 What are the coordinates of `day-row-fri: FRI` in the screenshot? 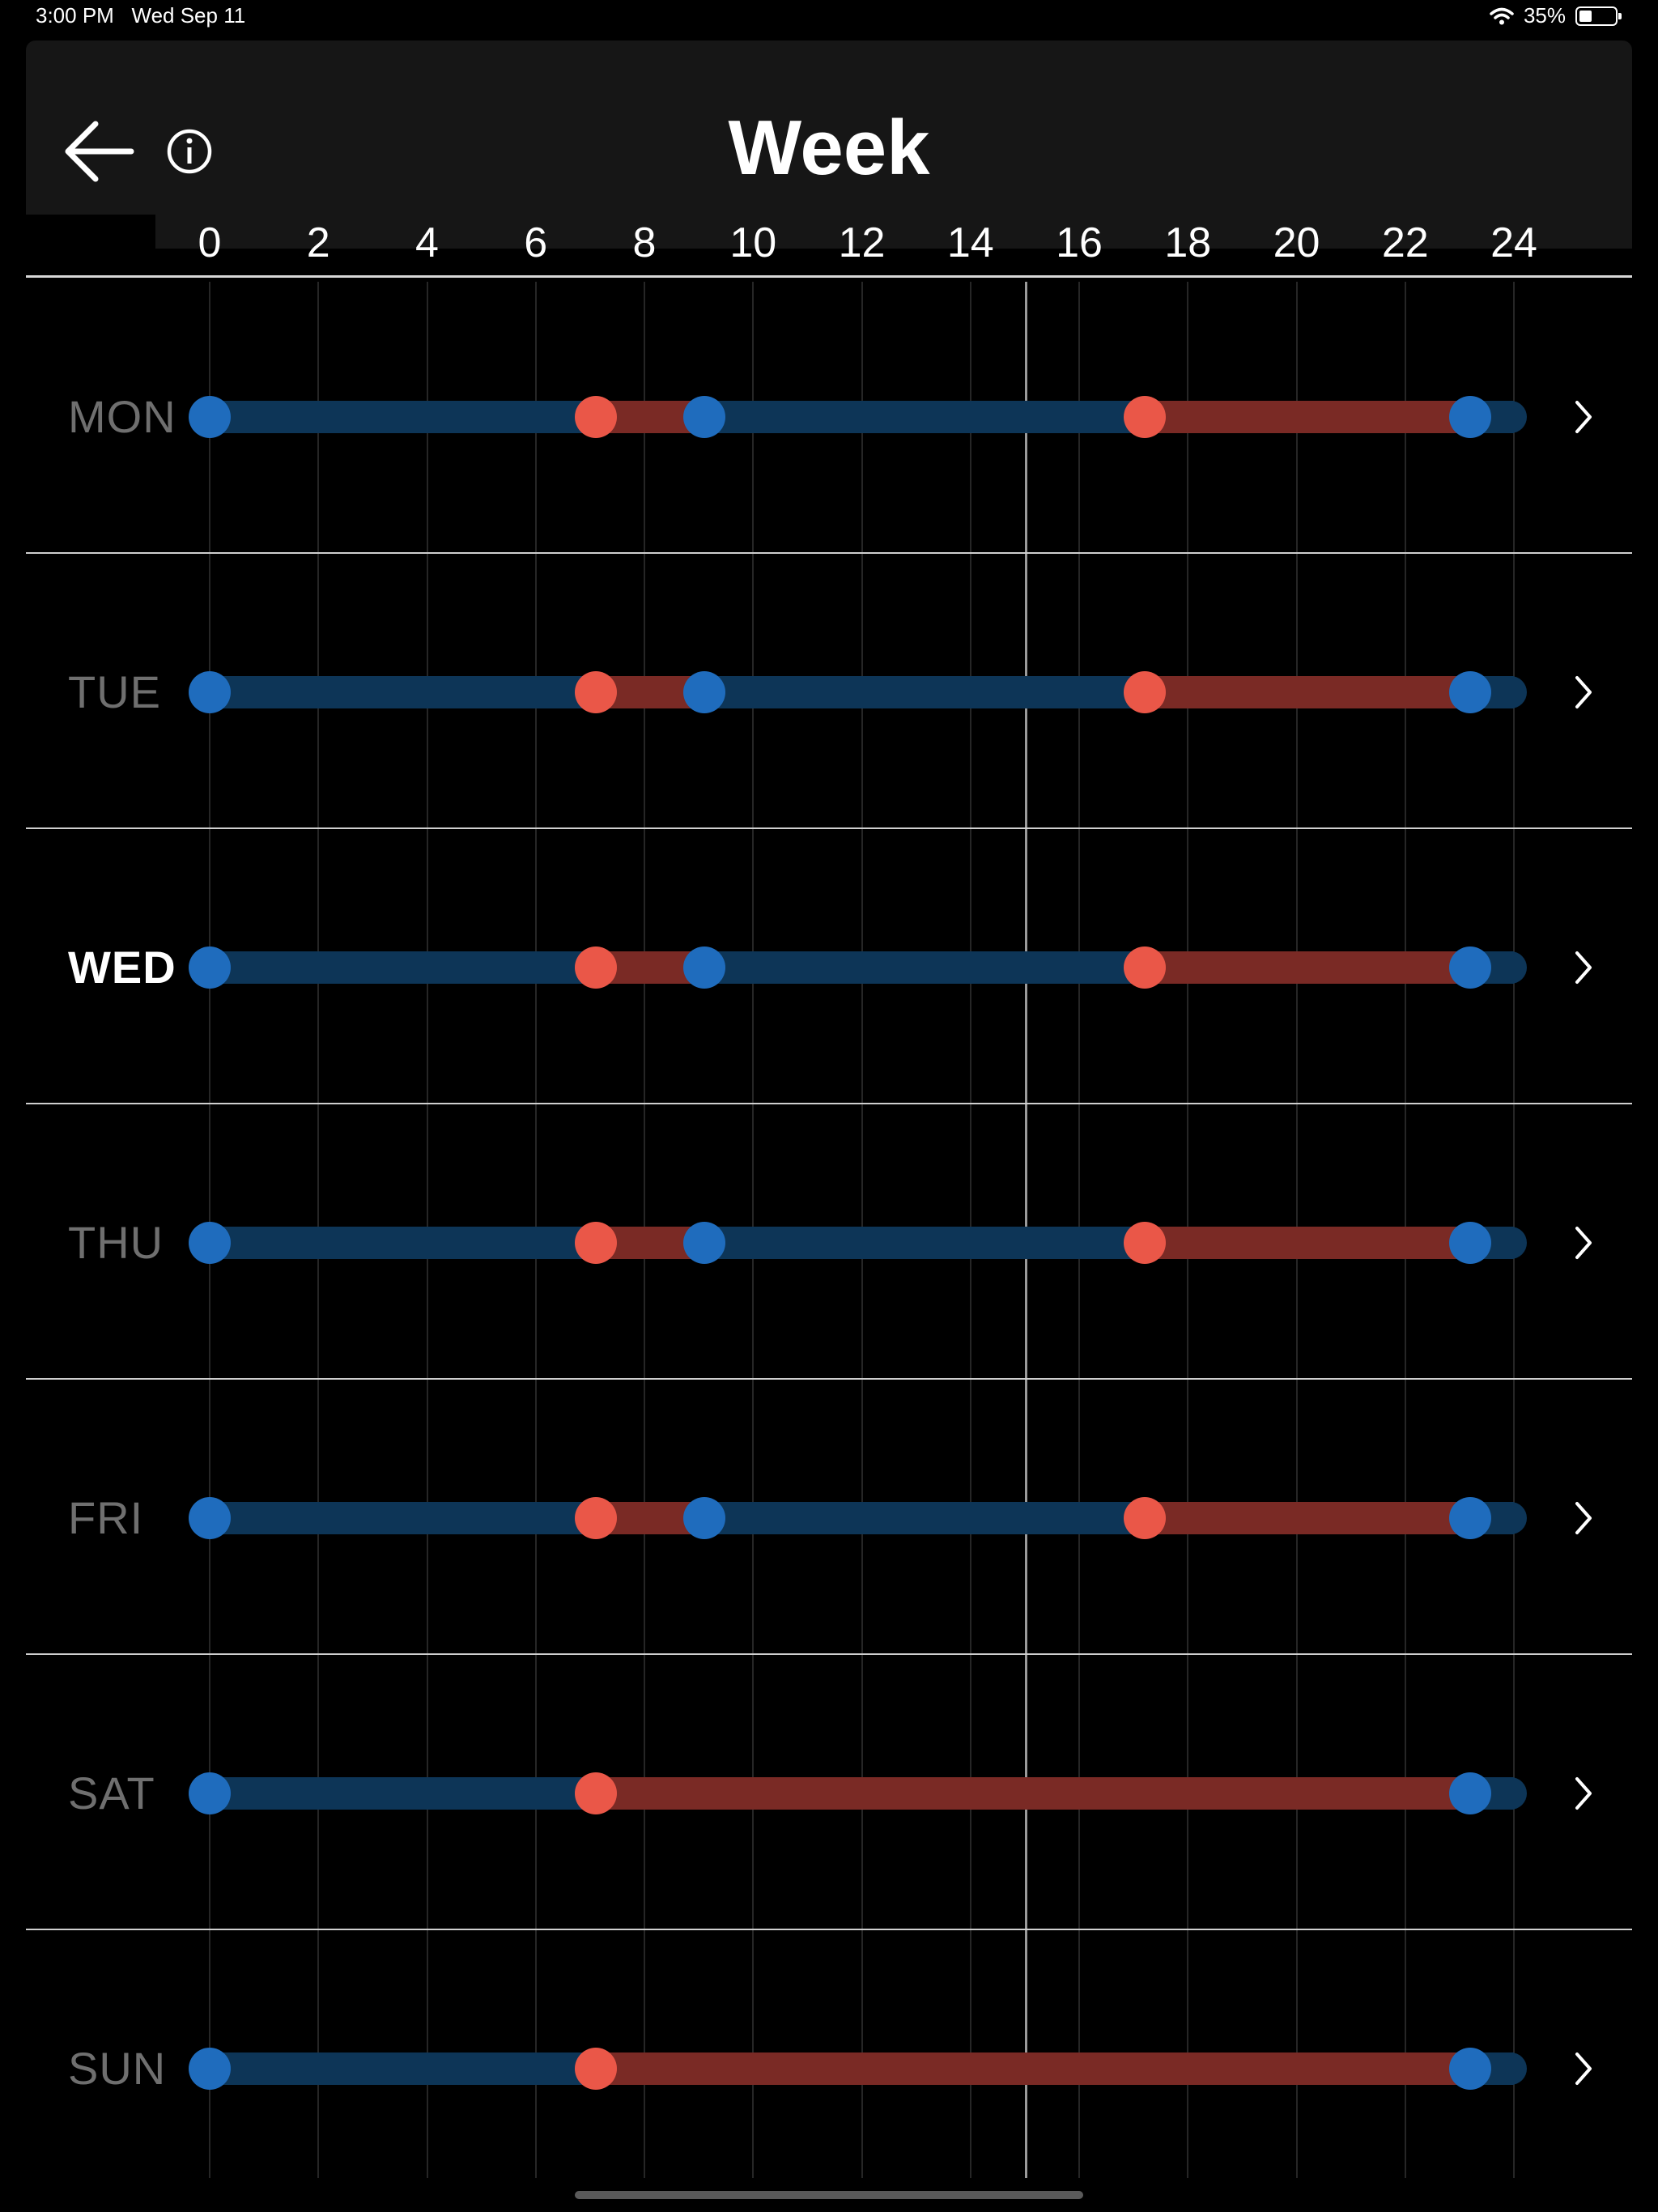 It's located at (829, 1518).